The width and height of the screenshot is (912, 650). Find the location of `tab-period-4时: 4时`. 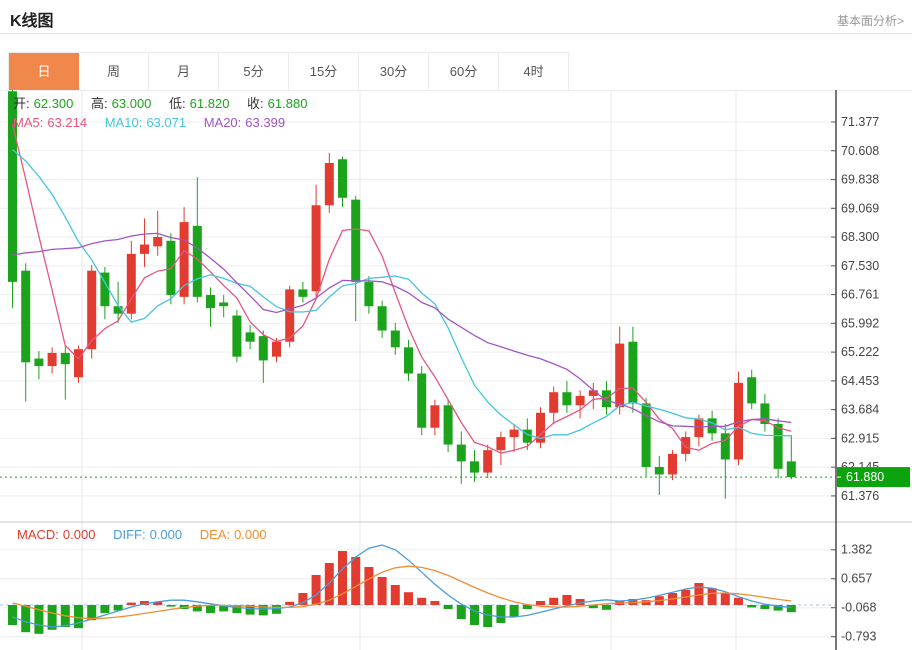

tab-period-4时: 4时 is located at coordinates (534, 72).